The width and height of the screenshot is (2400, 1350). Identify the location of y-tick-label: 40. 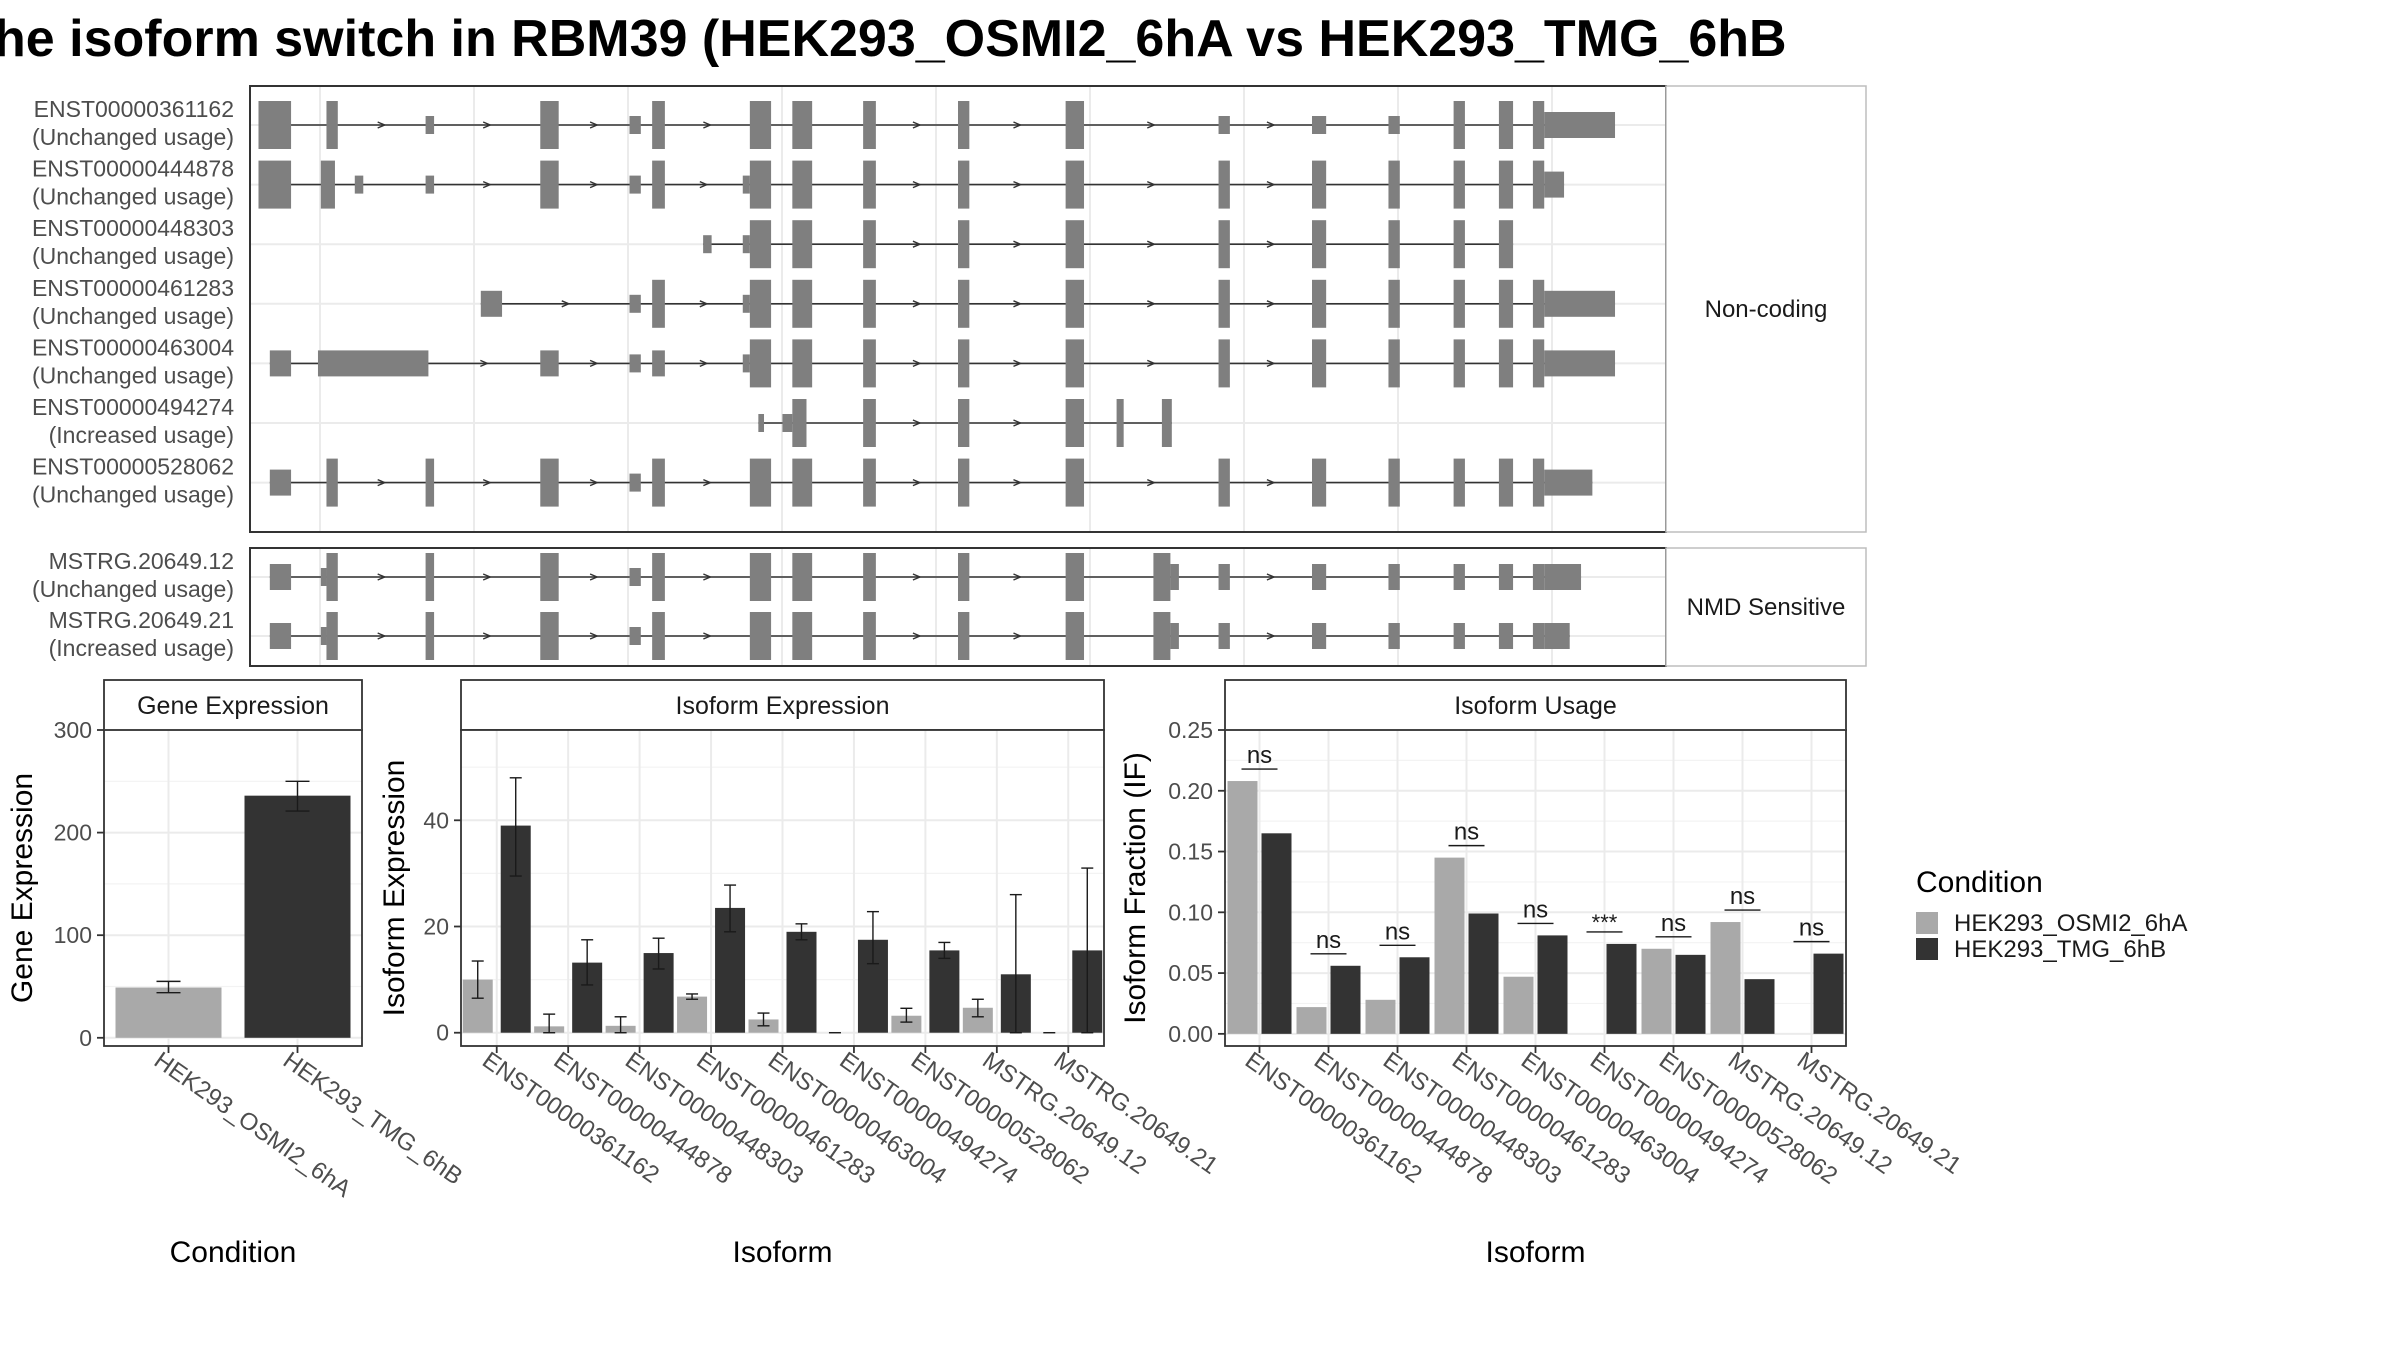
(436, 820).